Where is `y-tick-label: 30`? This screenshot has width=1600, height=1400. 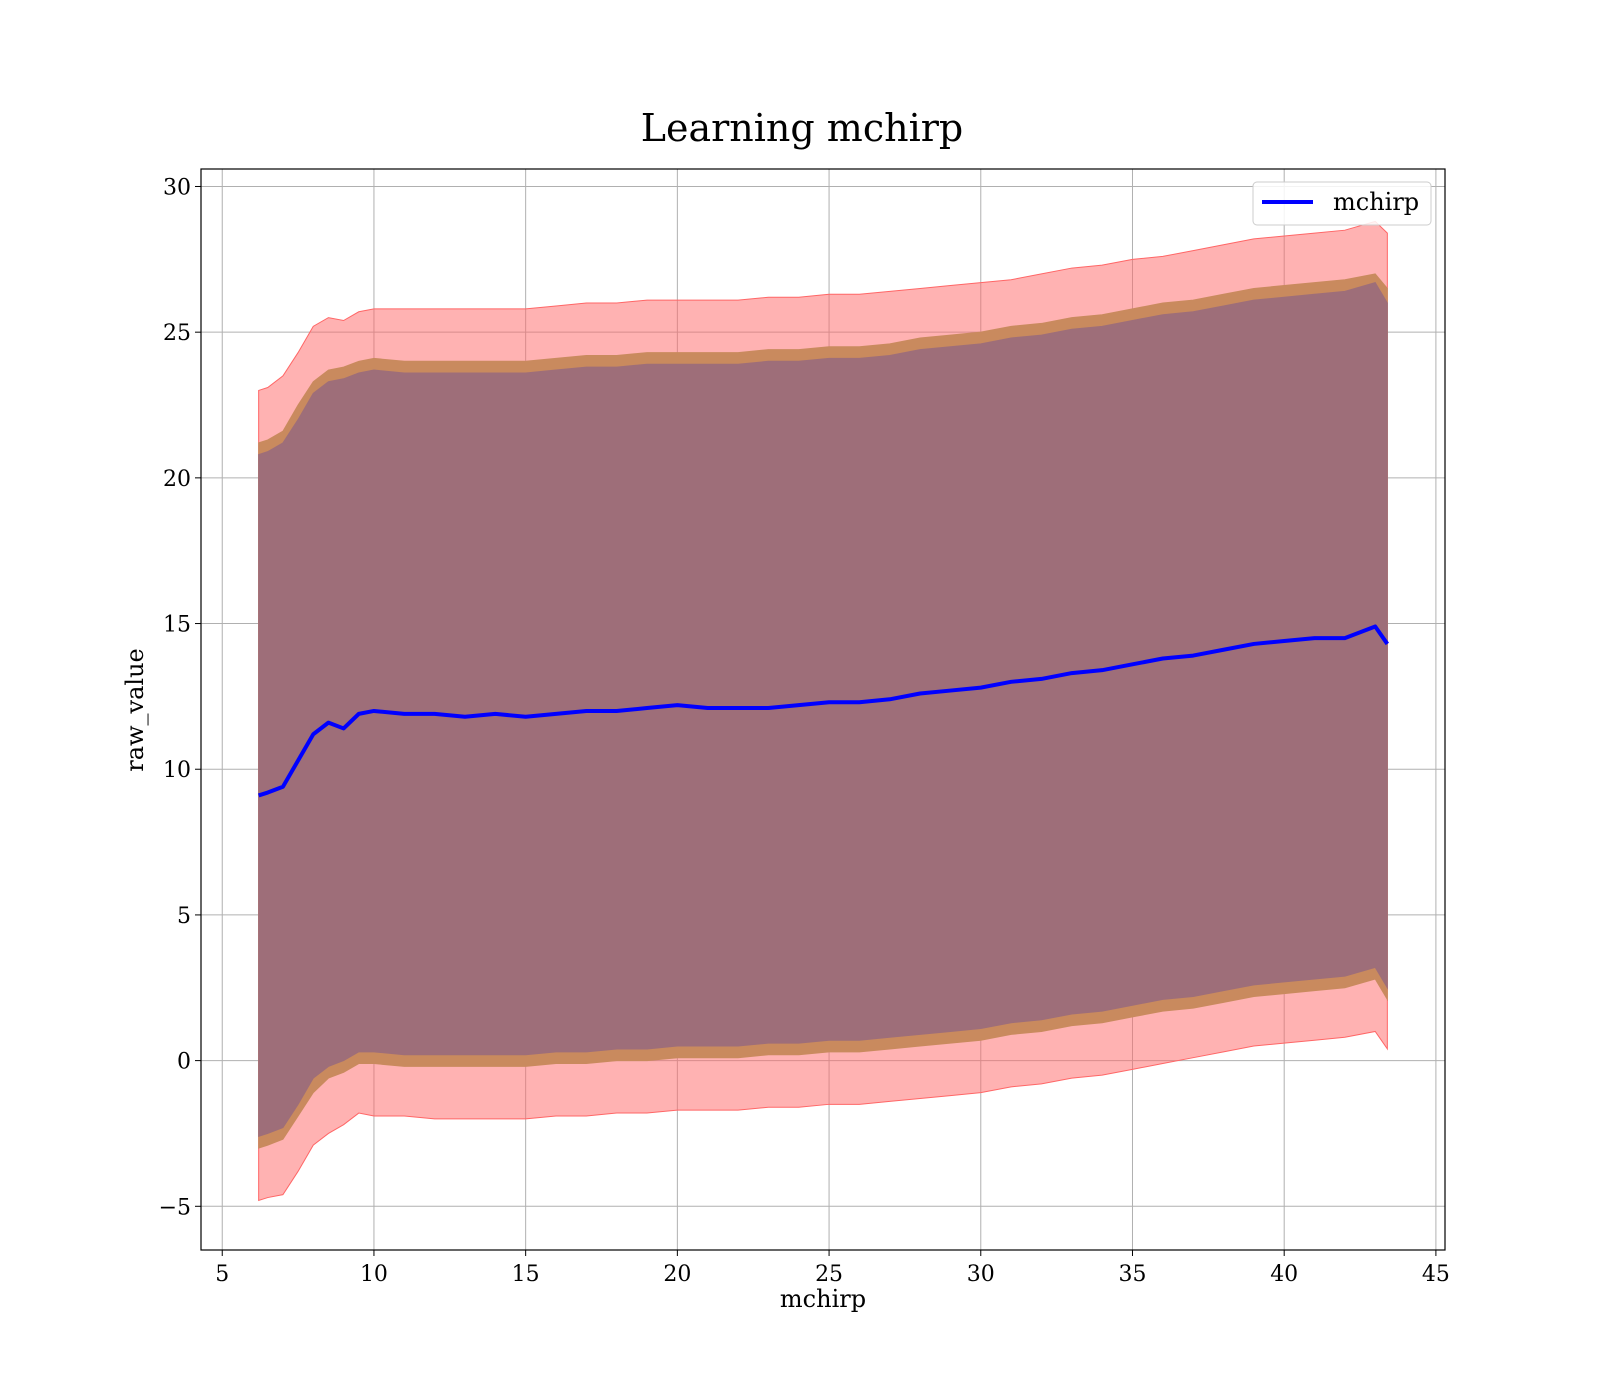
y-tick-label: 30 is located at coordinates (177, 187).